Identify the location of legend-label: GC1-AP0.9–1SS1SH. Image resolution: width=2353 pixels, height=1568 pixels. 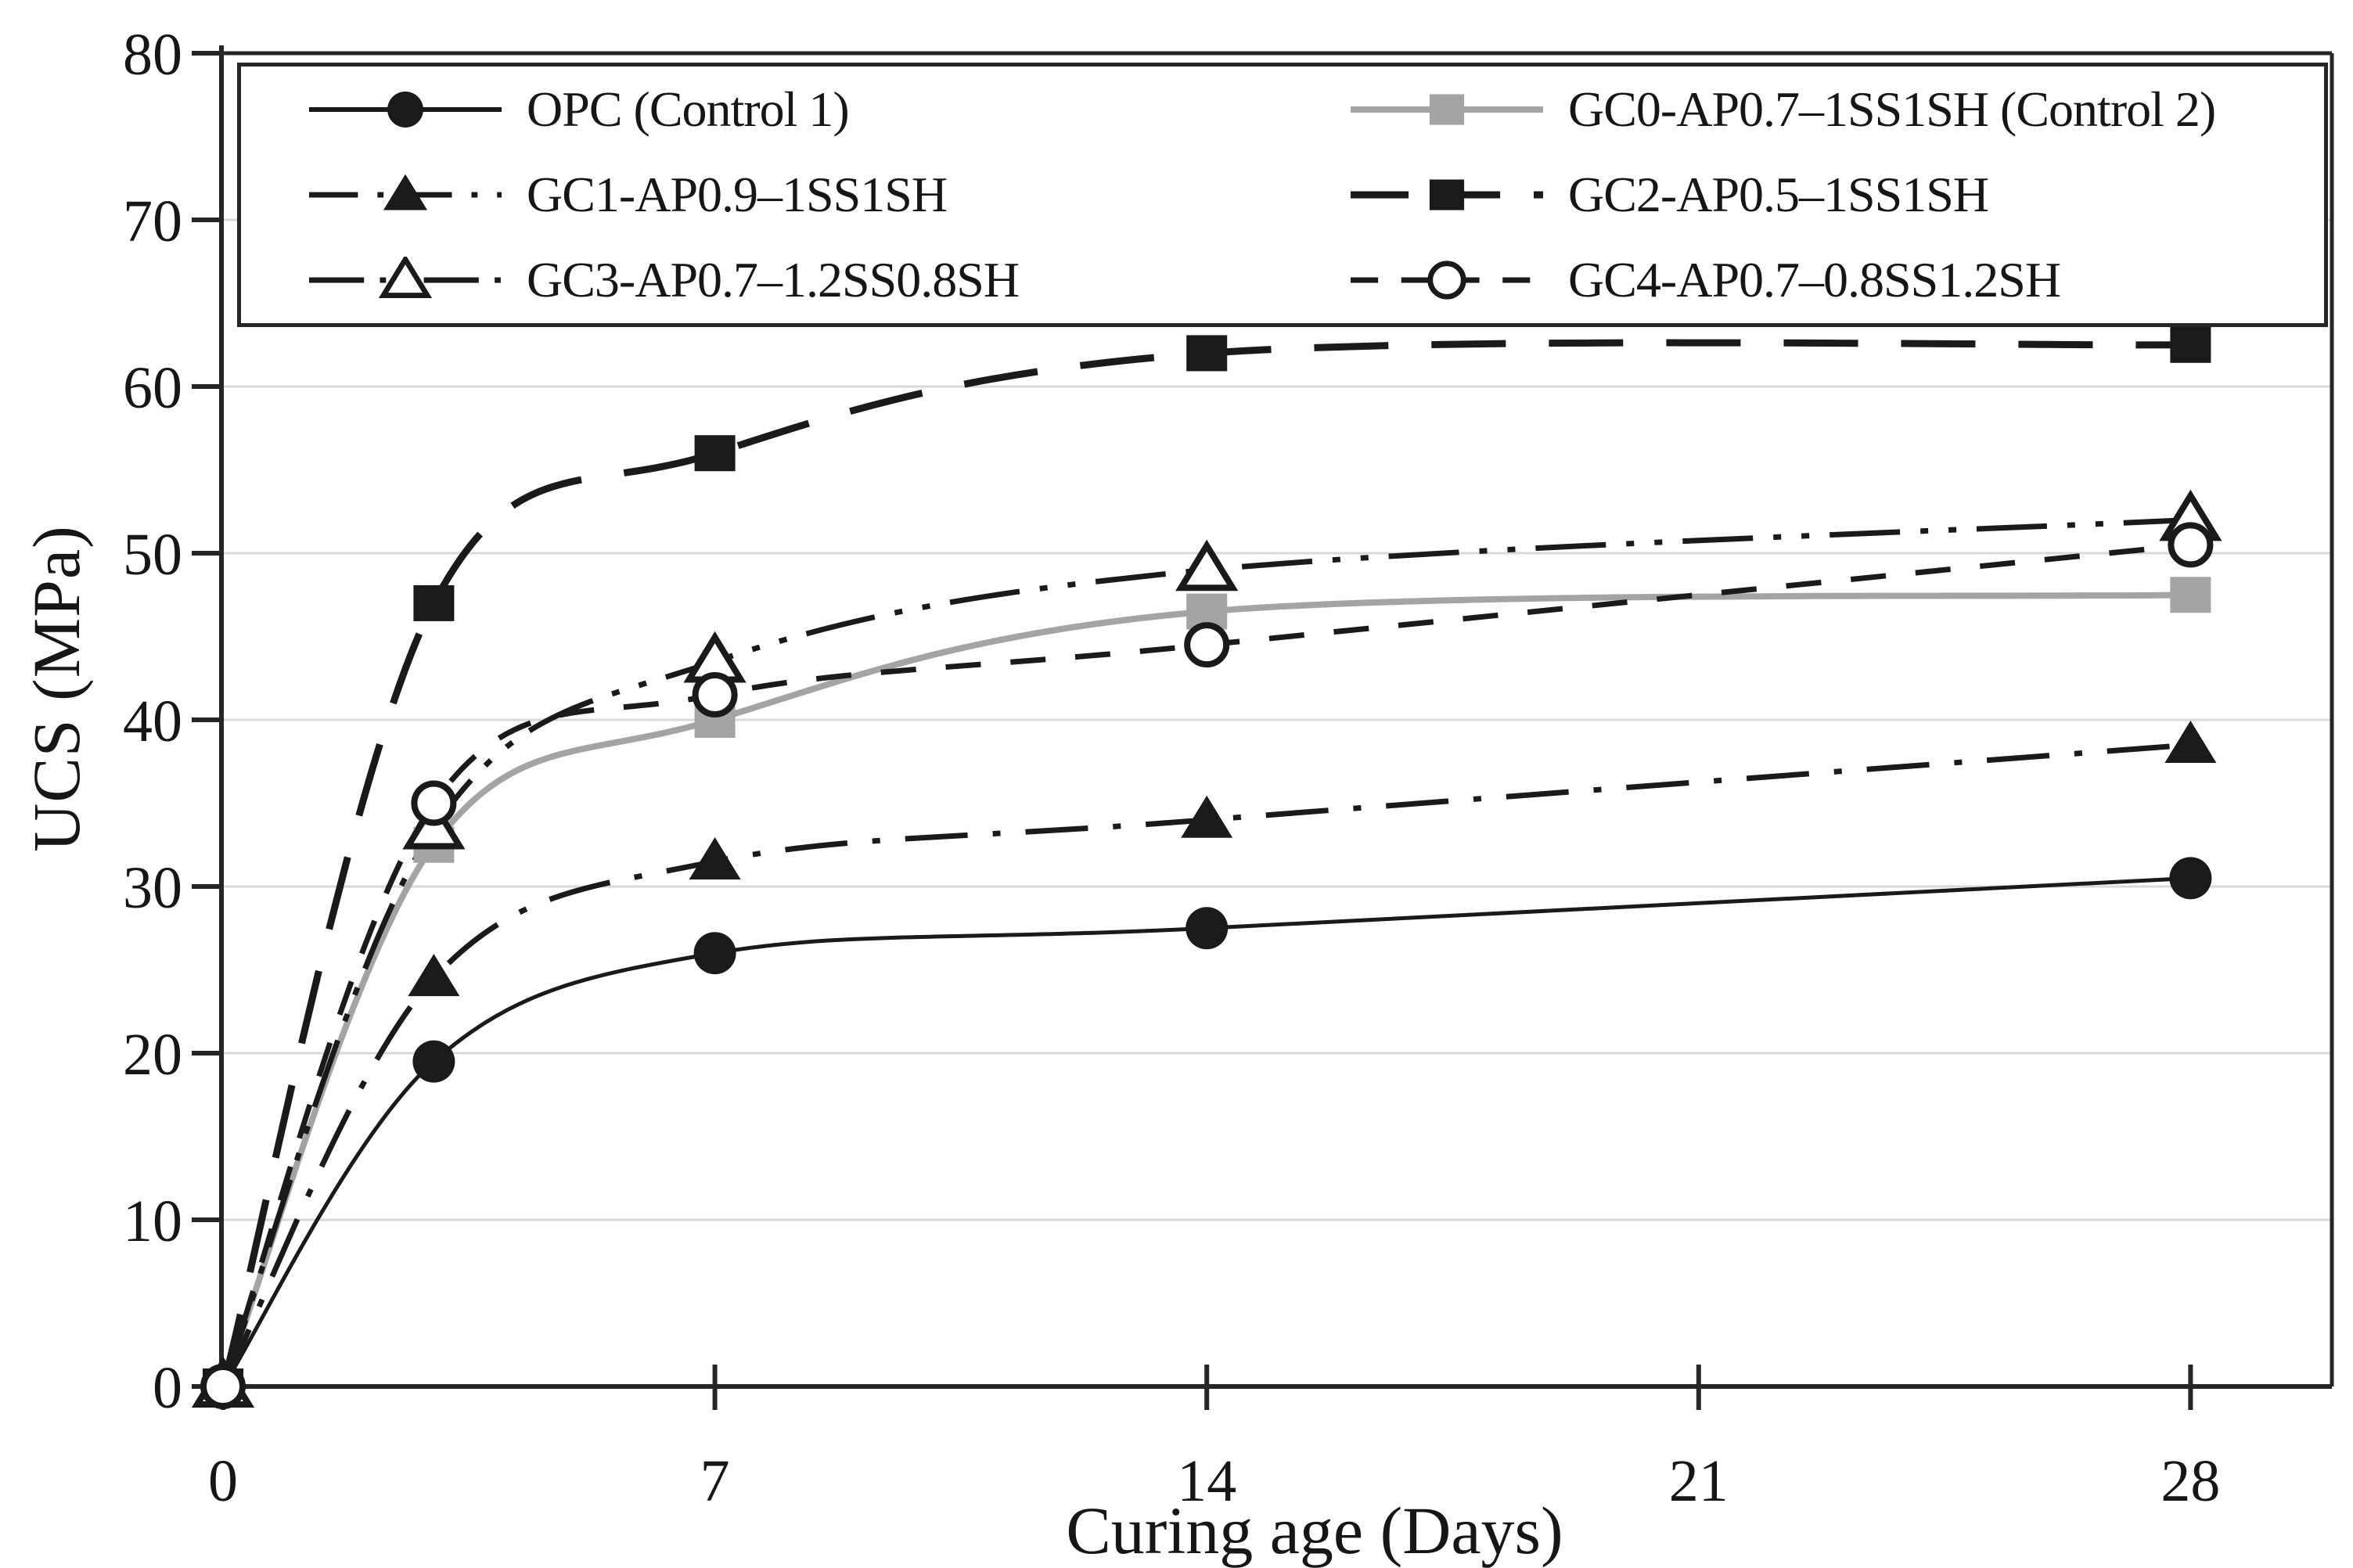
(738, 194).